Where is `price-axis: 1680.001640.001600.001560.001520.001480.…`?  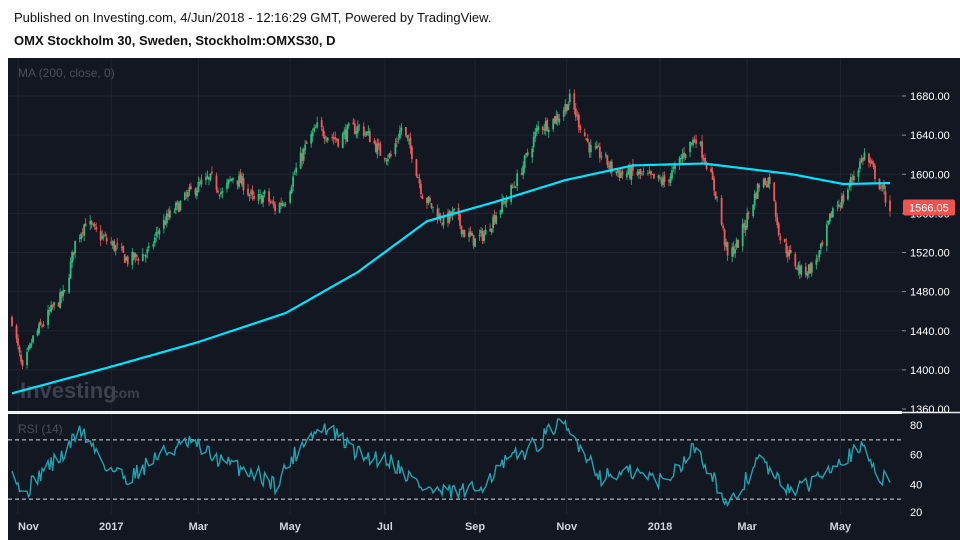
price-axis: 1680.001640.001600.001560.001520.001480.… is located at coordinates (926, 253).